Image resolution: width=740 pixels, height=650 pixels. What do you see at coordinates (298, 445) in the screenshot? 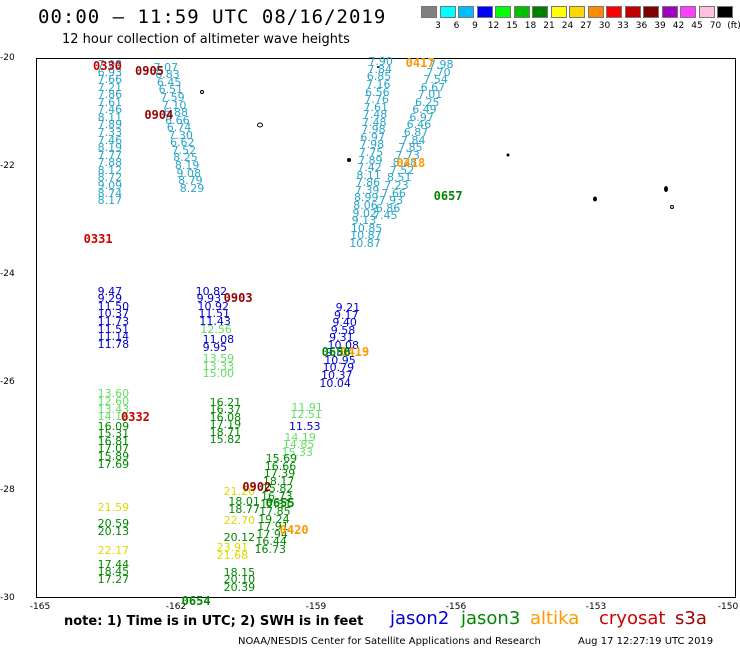
I see `wave-height-value: 14.85` at bounding box center [298, 445].